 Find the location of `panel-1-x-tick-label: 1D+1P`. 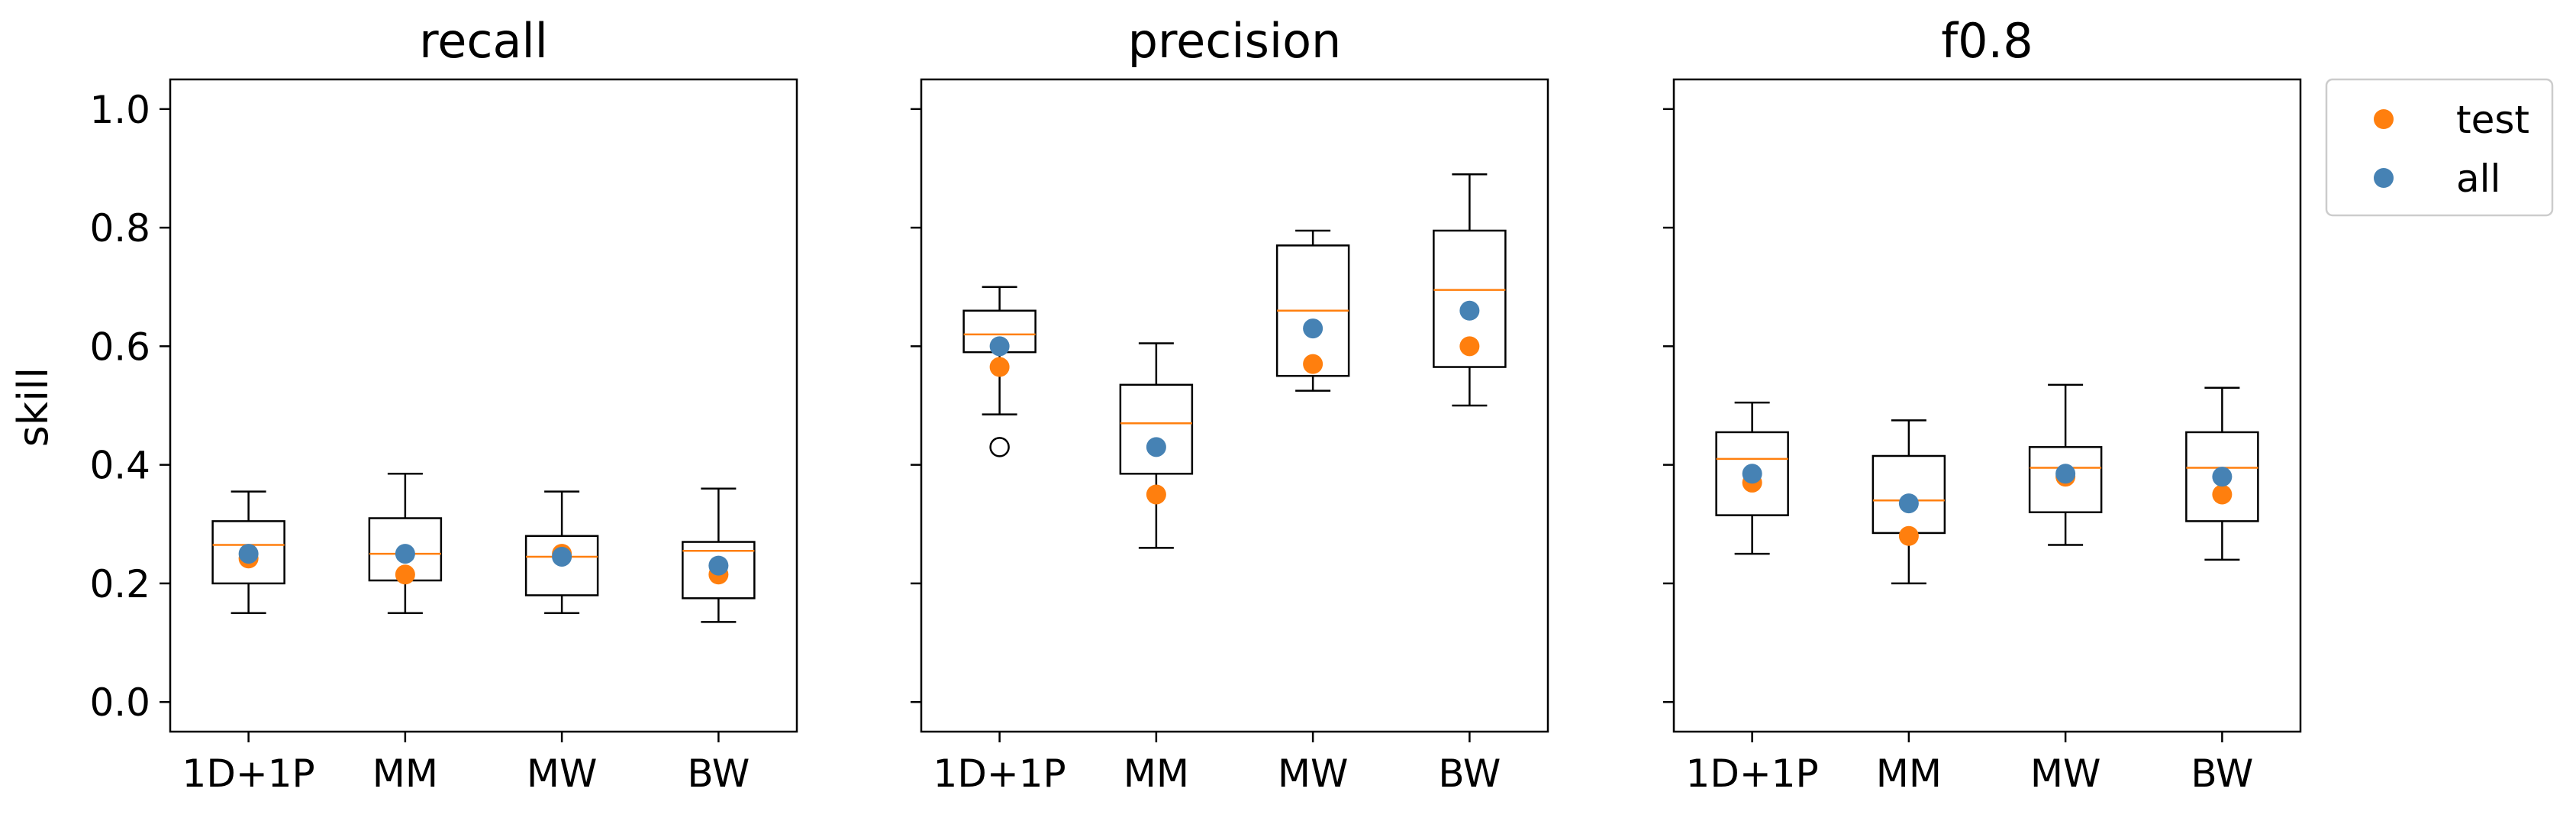

panel-1-x-tick-label: 1D+1P is located at coordinates (249, 774).